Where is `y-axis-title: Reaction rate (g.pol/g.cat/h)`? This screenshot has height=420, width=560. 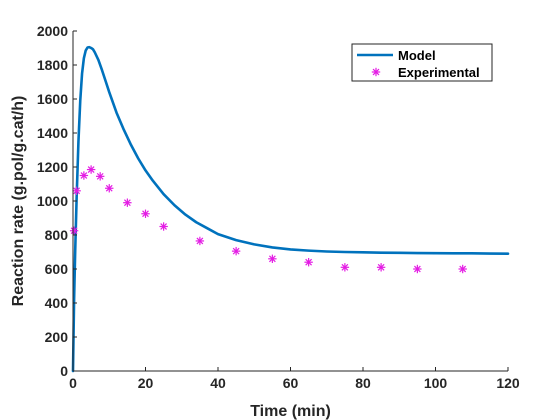 y-axis-title: Reaction rate (g.pol/g.cat/h) is located at coordinates (18, 201).